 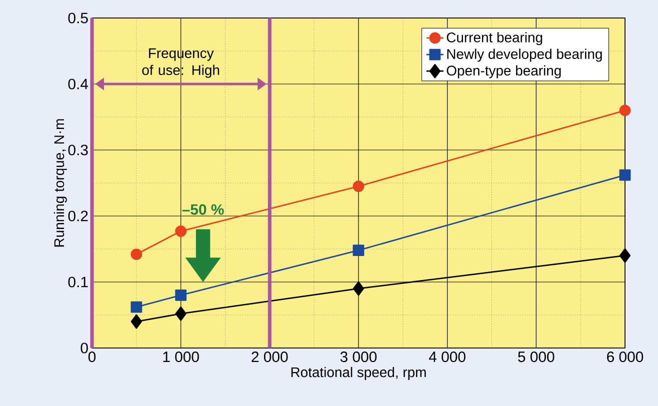 I want to click on x-tick-label: 2 000, so click(x=270, y=357).